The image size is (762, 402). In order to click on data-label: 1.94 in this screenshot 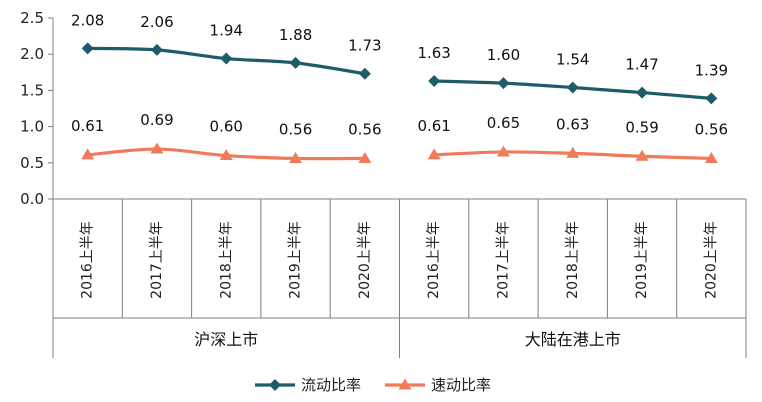, I will do `click(226, 31)`.